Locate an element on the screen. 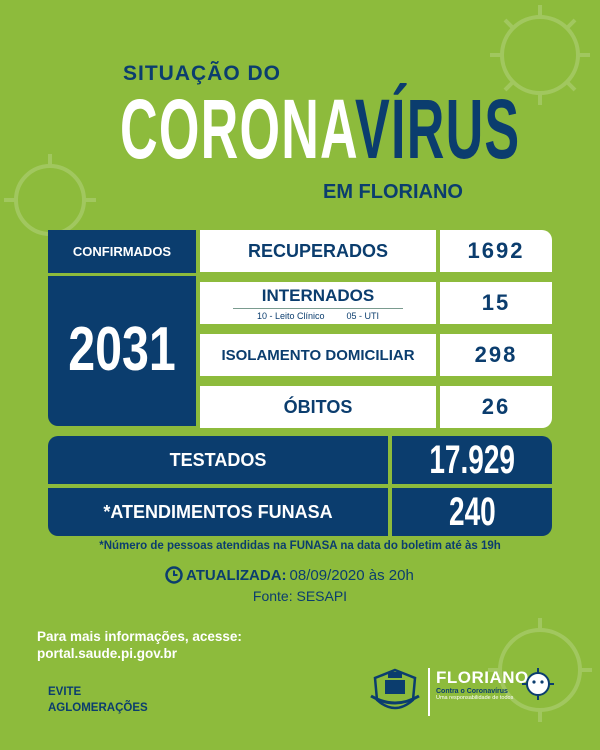 Image resolution: width=600 pixels, height=750 pixels. tested-value: 17.929 is located at coordinates (472, 459).